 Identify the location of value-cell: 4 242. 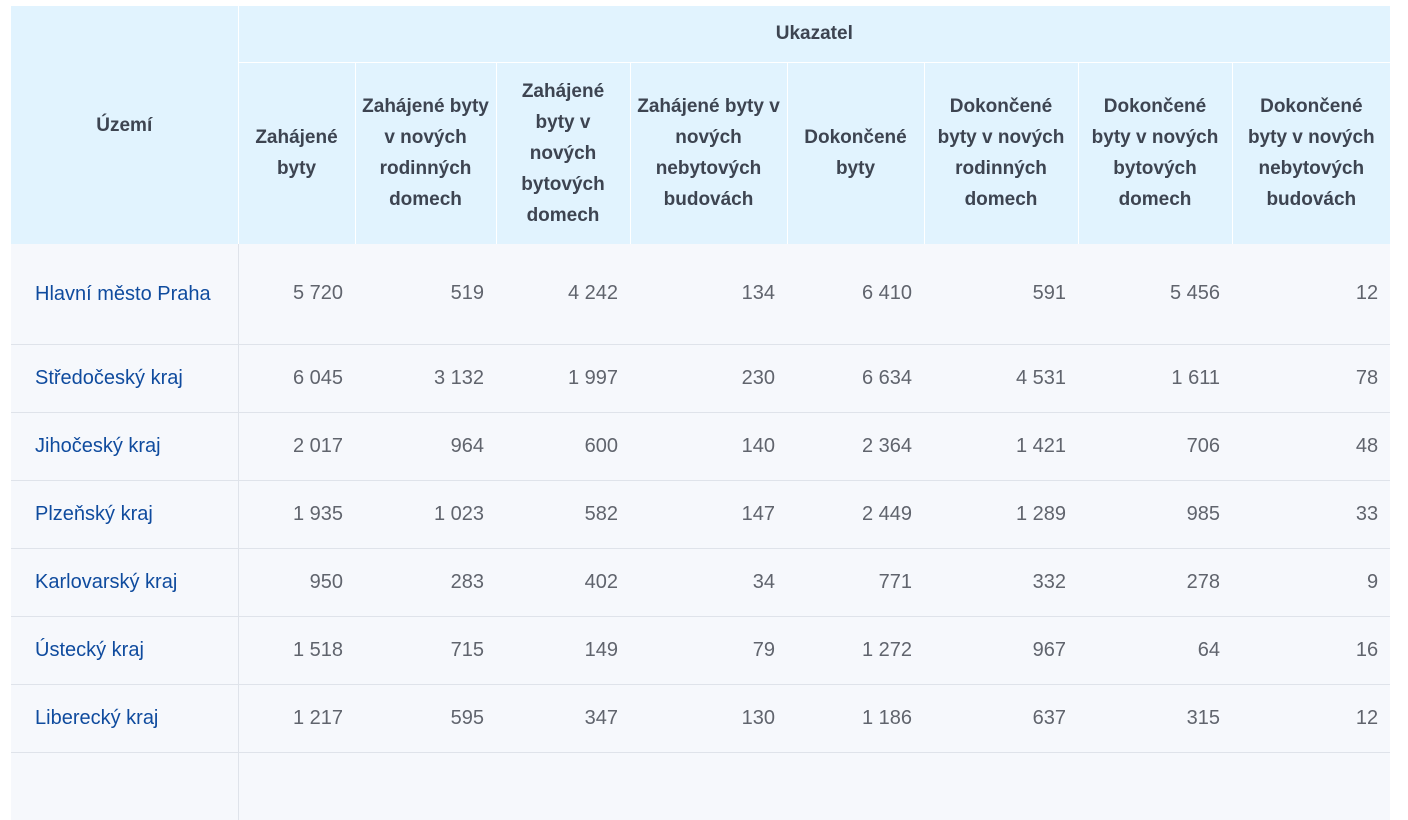
(563, 294).